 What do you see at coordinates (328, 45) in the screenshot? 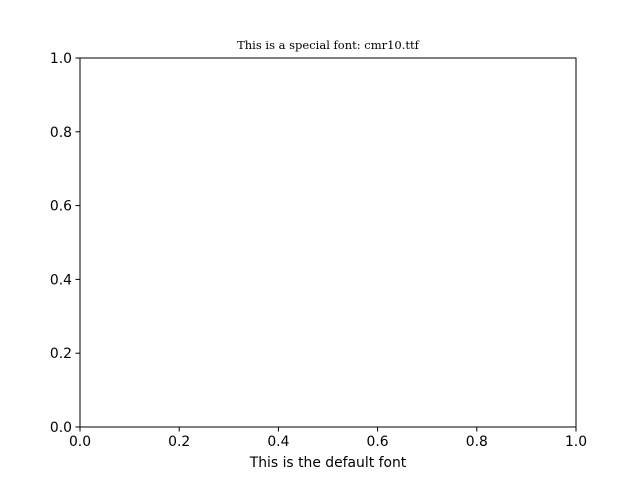
I see `chart-title: This is a special font: cmr10.ttf` at bounding box center [328, 45].